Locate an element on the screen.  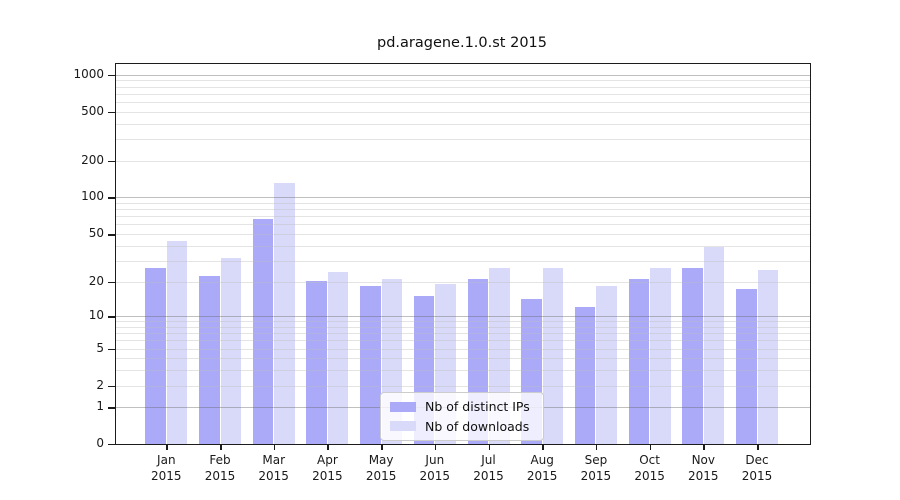
x-tick-label: Aug 2015 is located at coordinates (542, 468).